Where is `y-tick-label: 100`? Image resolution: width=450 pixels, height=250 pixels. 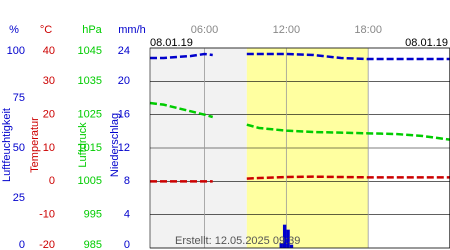 y-tick-label: 100 is located at coordinates (16, 51).